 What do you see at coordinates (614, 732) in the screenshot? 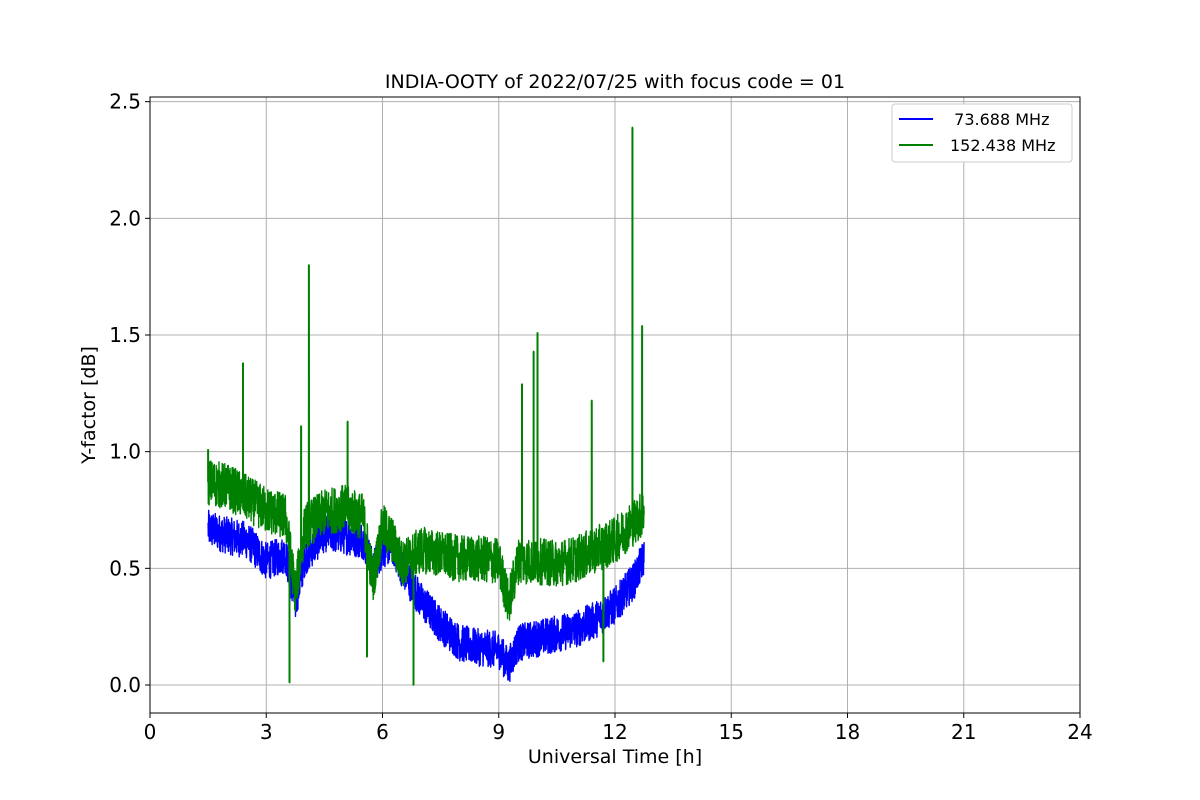
I see `x-tick-label: 12` at bounding box center [614, 732].